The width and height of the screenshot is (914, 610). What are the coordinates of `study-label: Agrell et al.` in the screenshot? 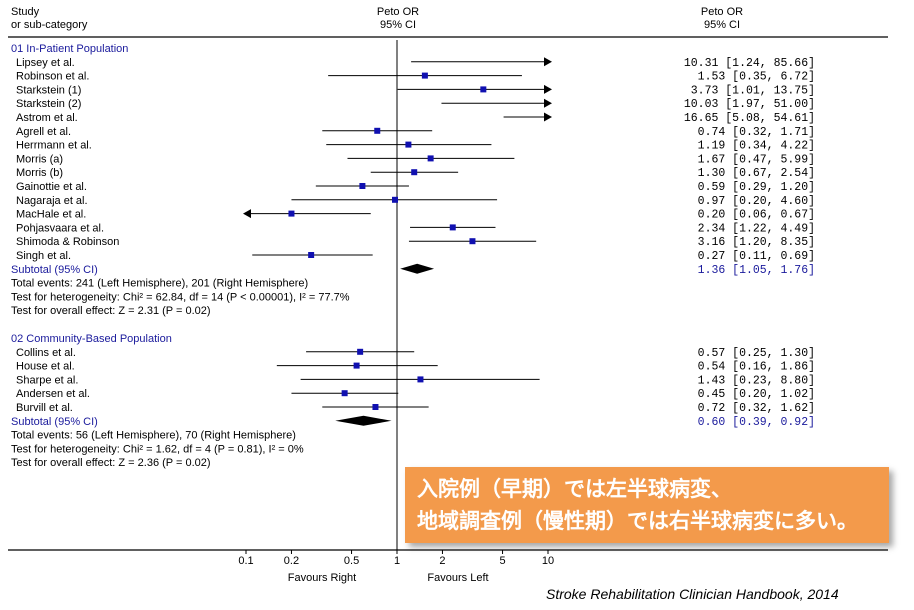 It's located at (43, 132).